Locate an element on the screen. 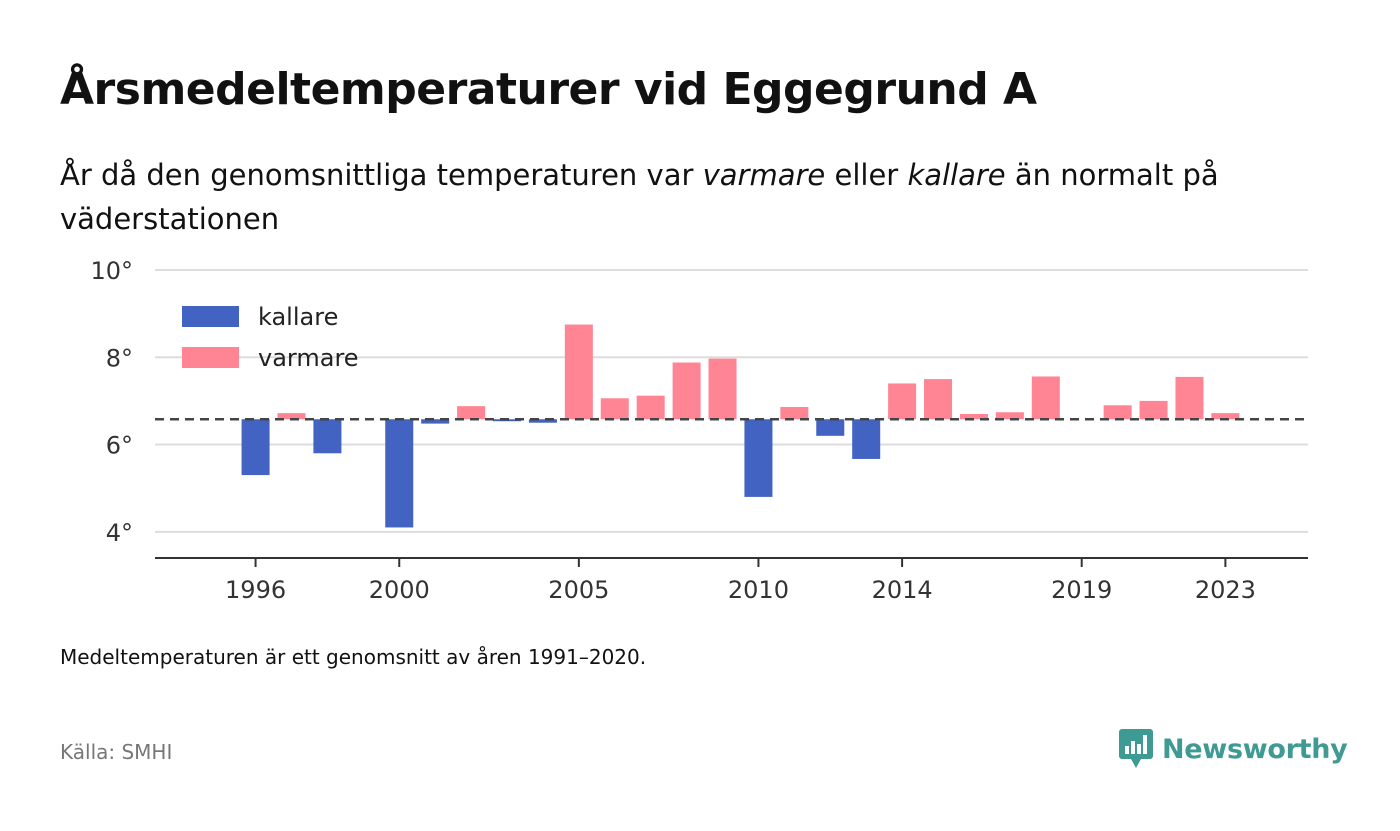  x-tick-label: 2023 is located at coordinates (1225, 590).